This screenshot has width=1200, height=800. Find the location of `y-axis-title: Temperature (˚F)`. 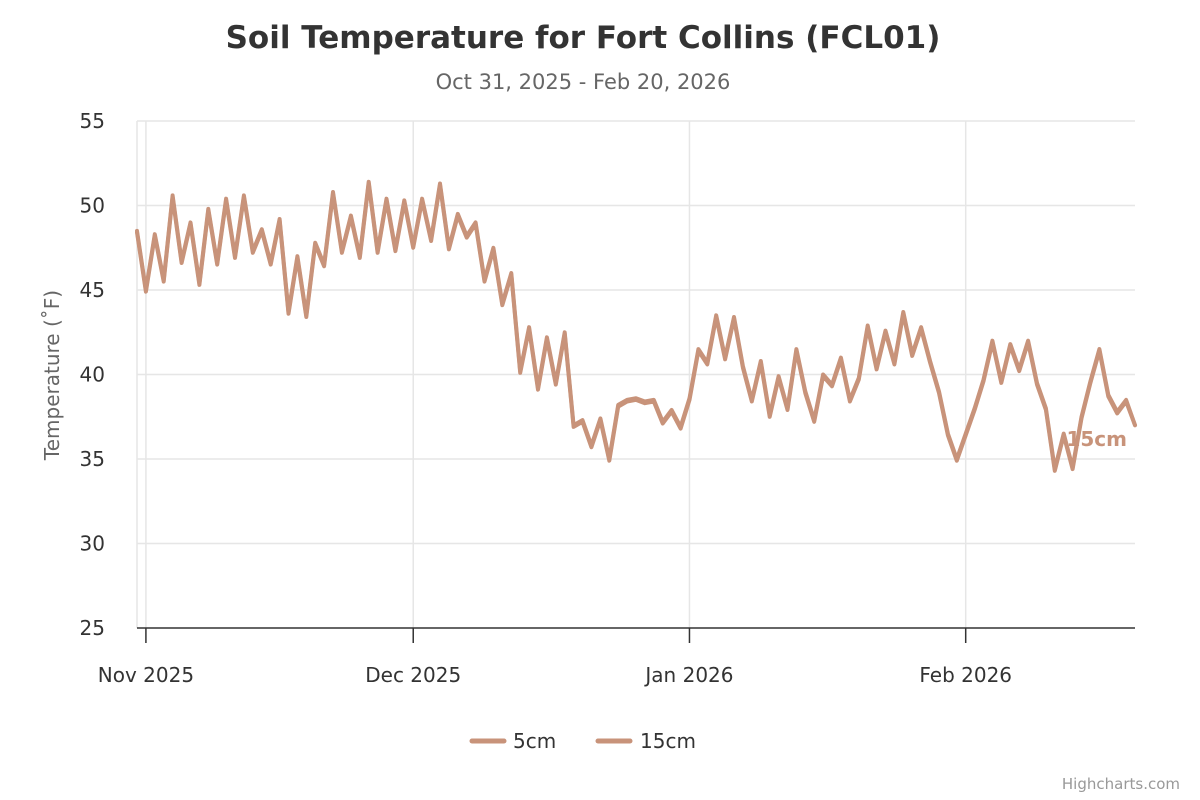

y-axis-title: Temperature (˚F) is located at coordinates (52, 375).